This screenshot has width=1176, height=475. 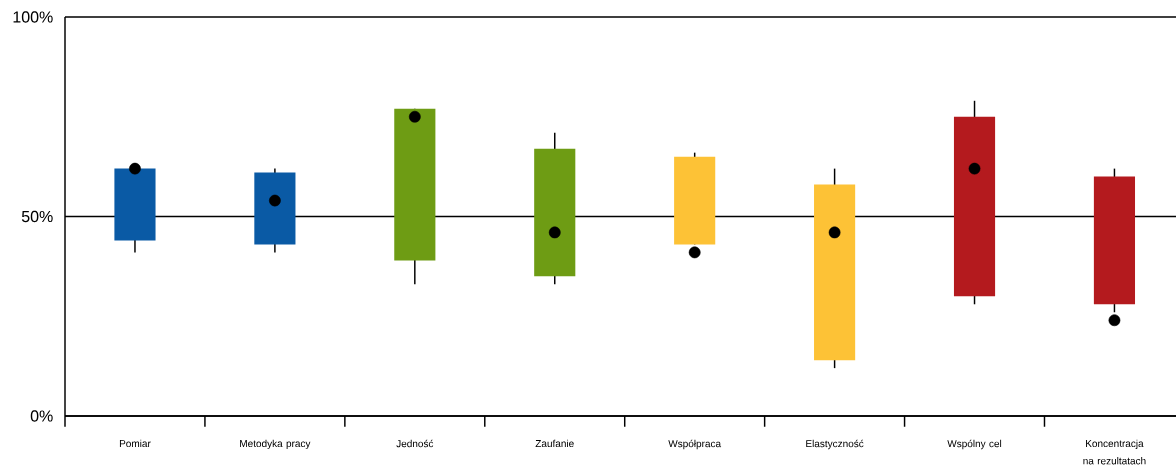 I want to click on y-tick-label: 0%, so click(x=41, y=416).